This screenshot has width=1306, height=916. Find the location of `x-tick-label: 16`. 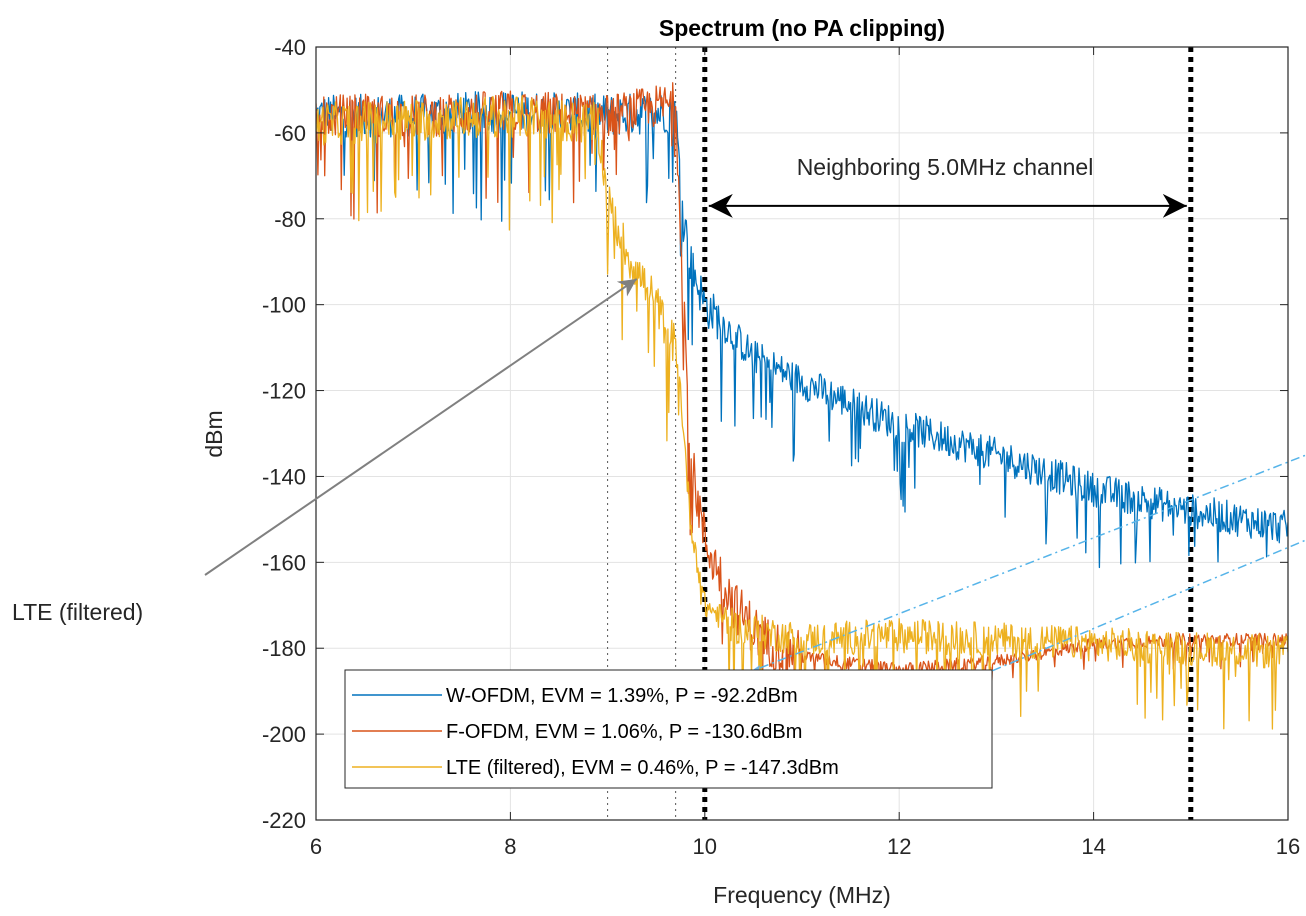

x-tick-label: 16 is located at coordinates (1288, 846).